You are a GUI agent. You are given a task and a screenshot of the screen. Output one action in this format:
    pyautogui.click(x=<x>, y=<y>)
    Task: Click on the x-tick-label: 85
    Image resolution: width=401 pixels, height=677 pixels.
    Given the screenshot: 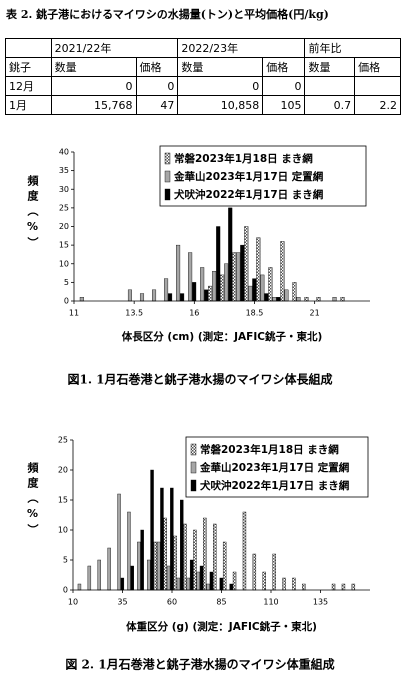 What is the action you would take?
    pyautogui.click(x=221, y=602)
    